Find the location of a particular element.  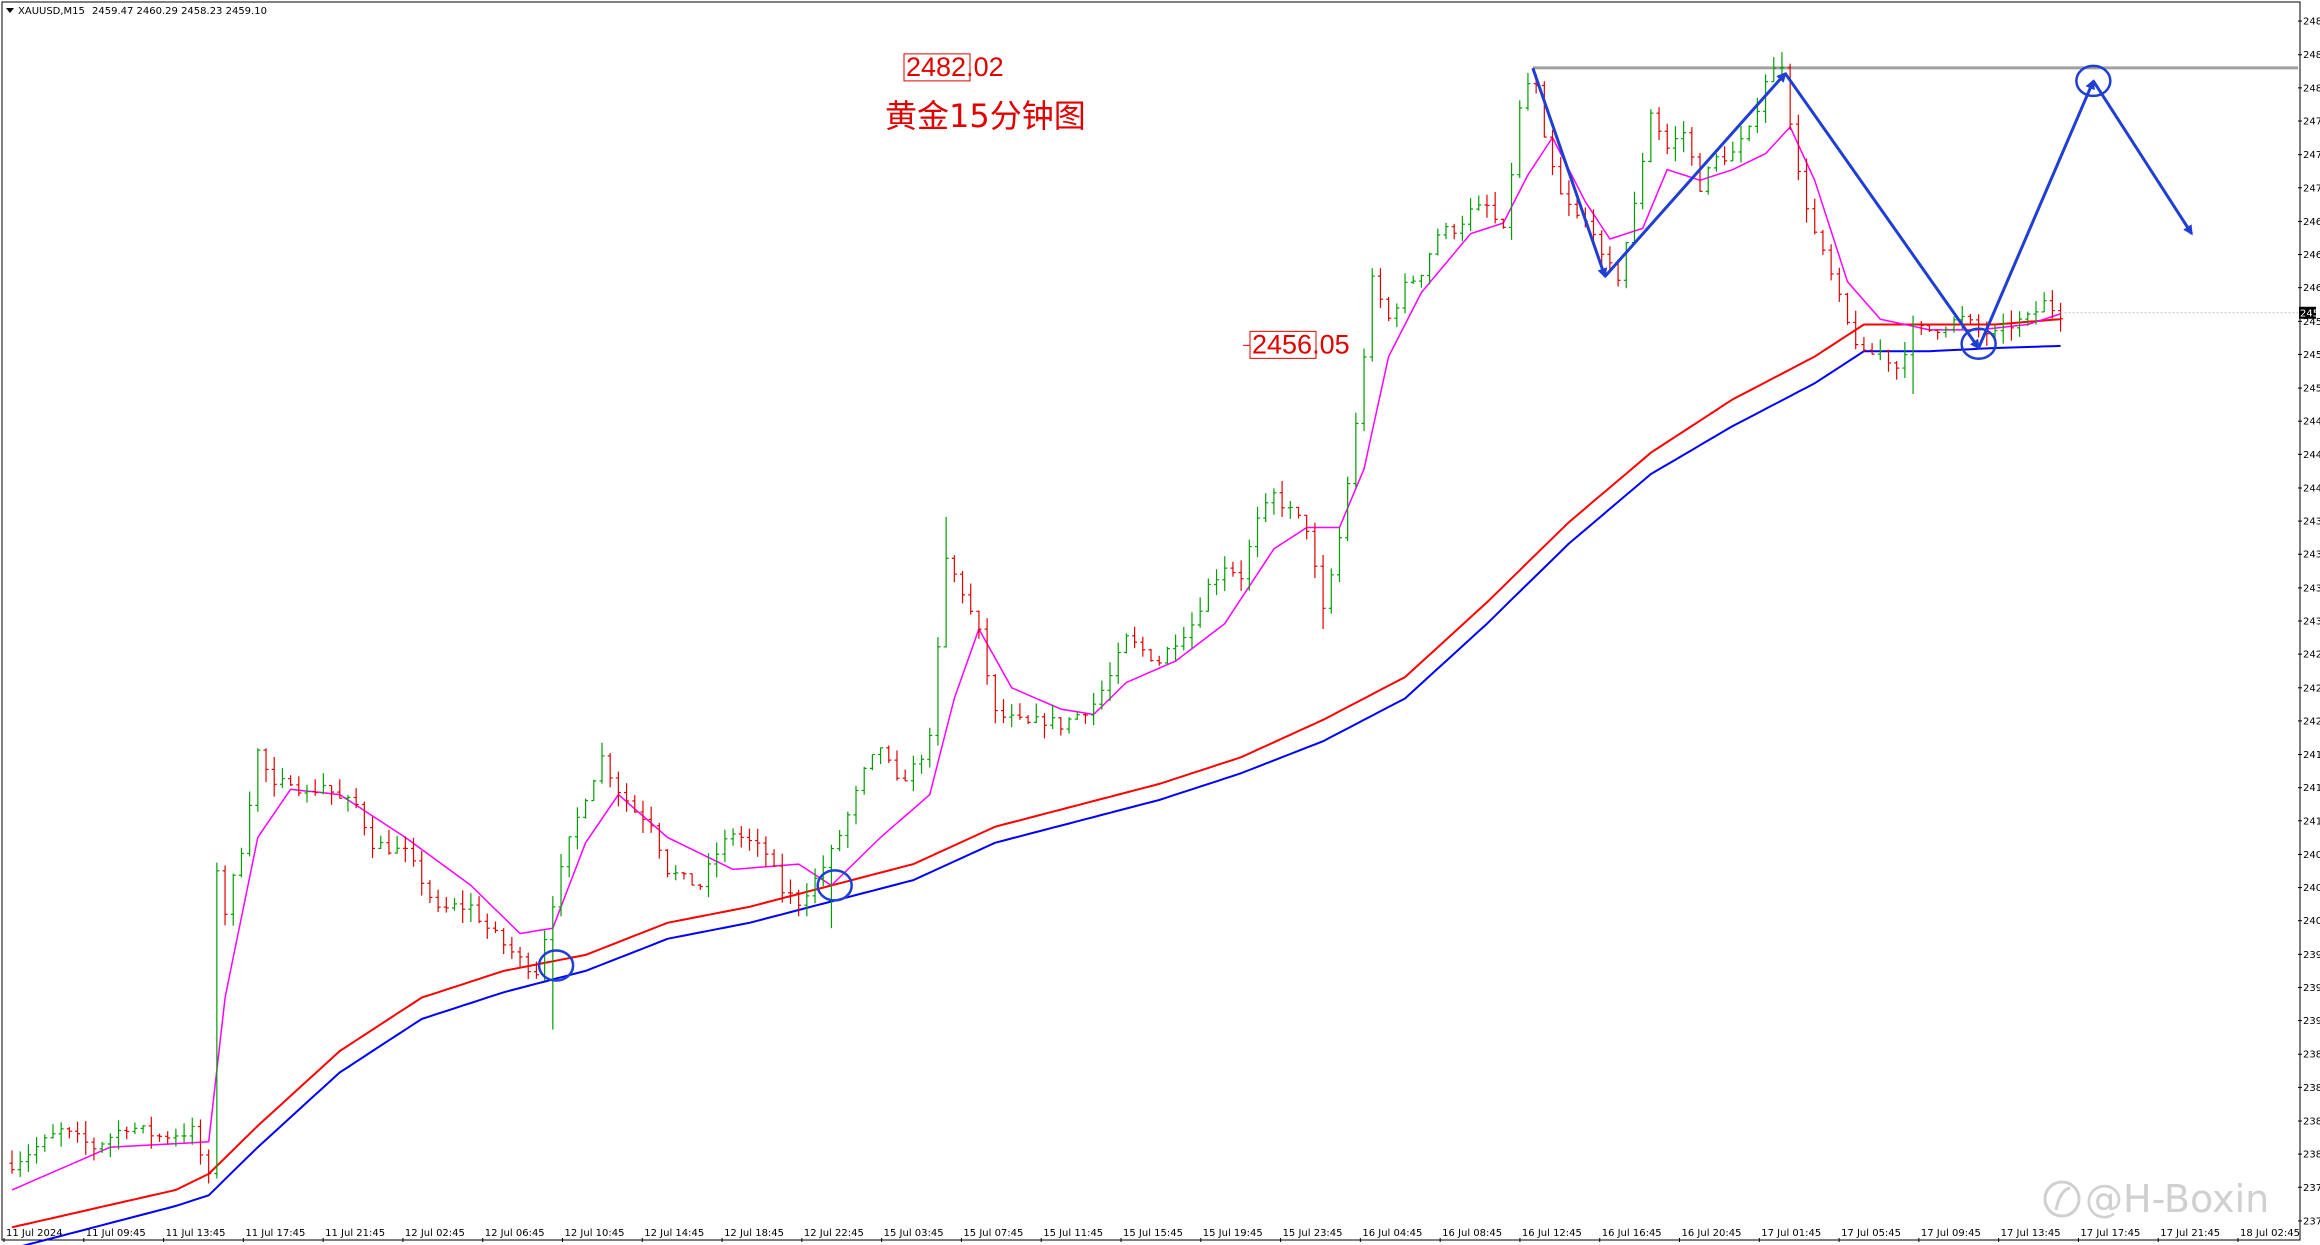

y-tick-label: 2470.80 is located at coordinates (2311, 188).